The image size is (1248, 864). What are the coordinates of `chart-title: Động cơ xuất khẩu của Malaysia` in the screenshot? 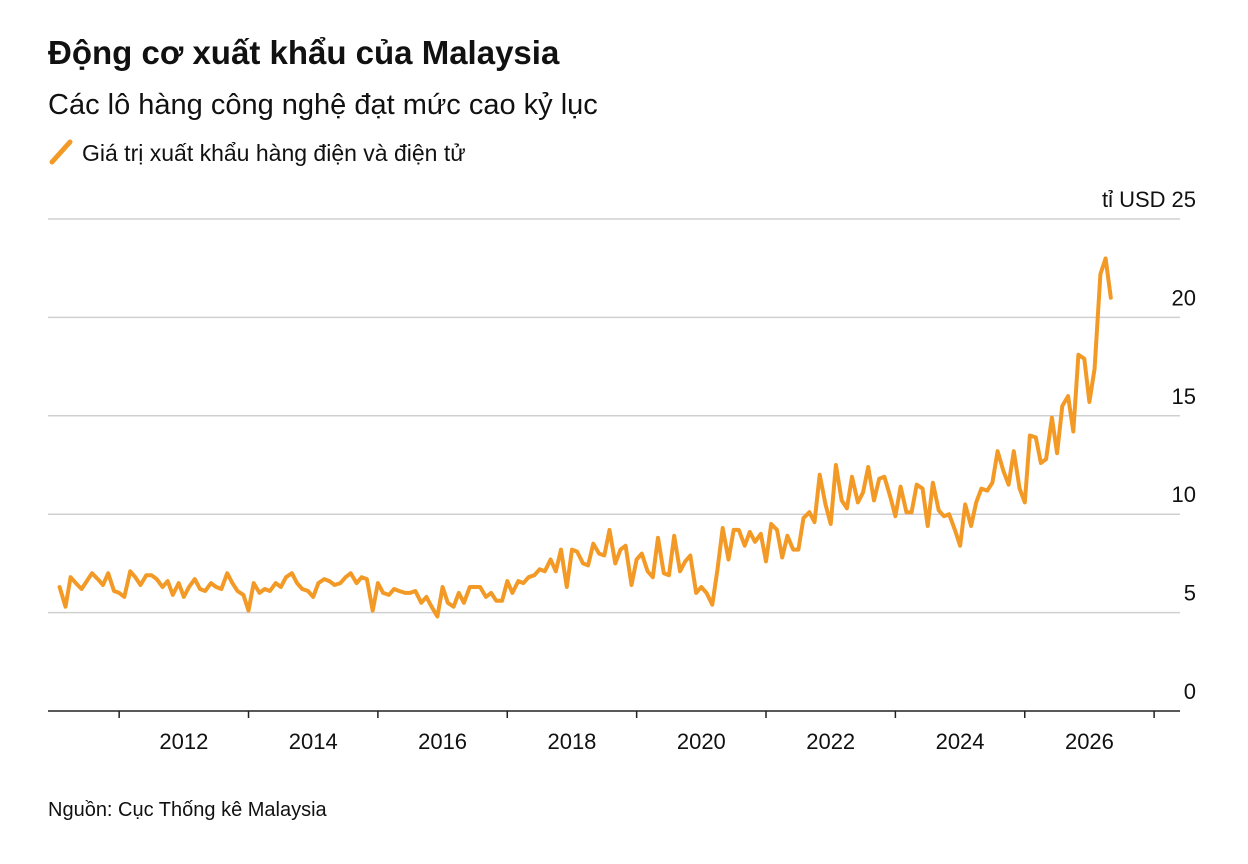 It's located at (304, 52).